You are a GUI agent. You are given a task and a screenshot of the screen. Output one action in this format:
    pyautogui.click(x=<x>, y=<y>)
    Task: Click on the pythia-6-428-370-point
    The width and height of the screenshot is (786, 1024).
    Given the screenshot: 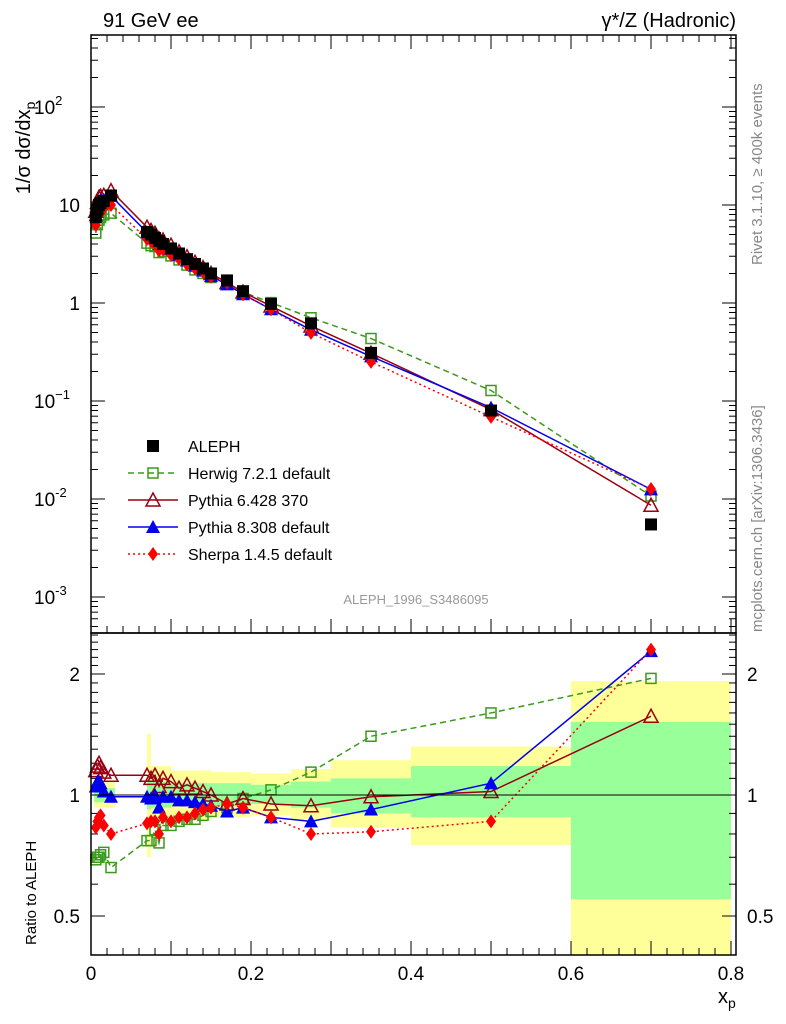 What is the action you would take?
    pyautogui.click(x=651, y=504)
    